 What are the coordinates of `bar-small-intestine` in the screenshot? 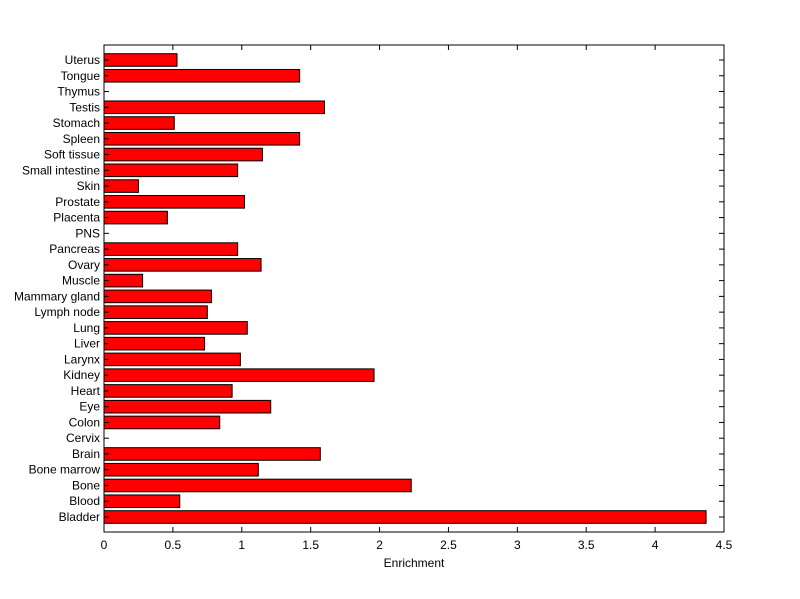 It's located at (171, 170).